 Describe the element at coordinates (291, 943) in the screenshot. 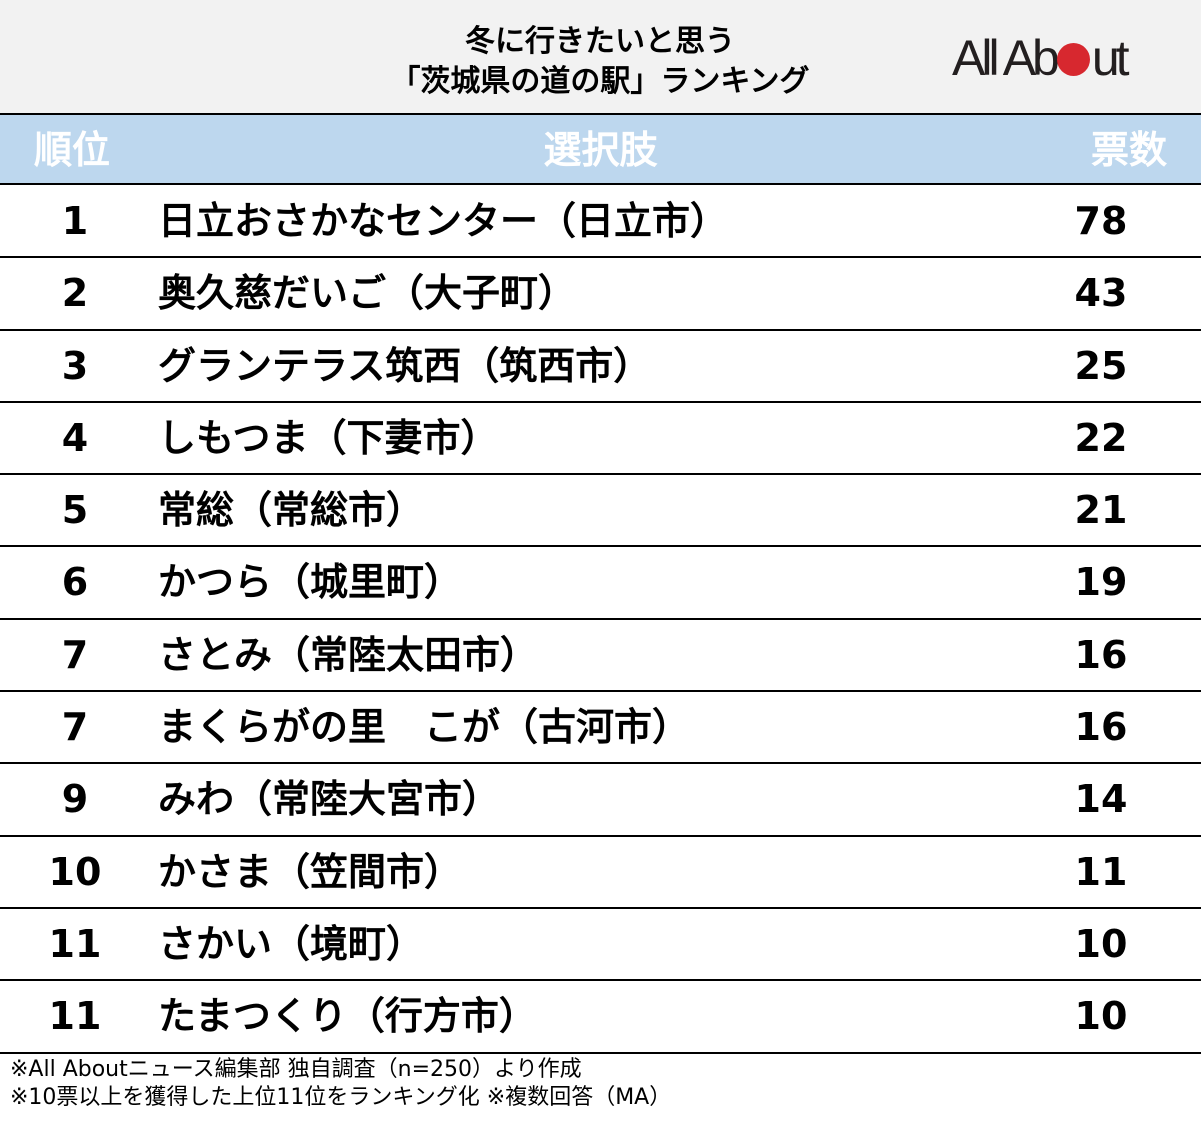

I see `choice-cell: さかい（境町）` at that location.